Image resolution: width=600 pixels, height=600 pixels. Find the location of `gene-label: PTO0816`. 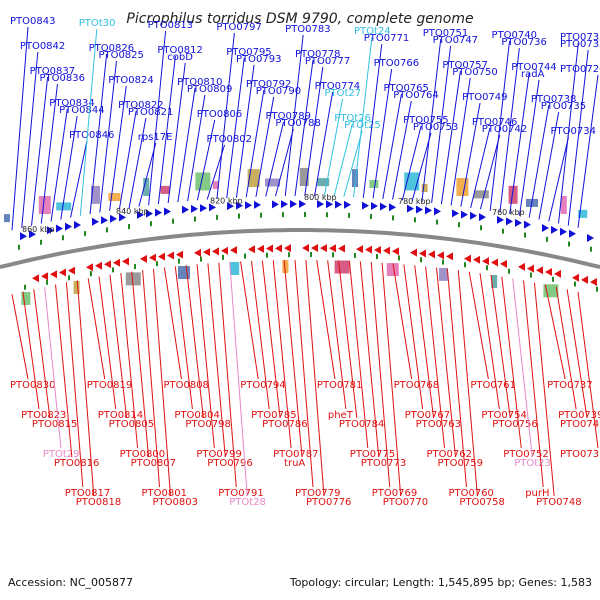

gene-label: PTO0816 is located at coordinates (76, 463).